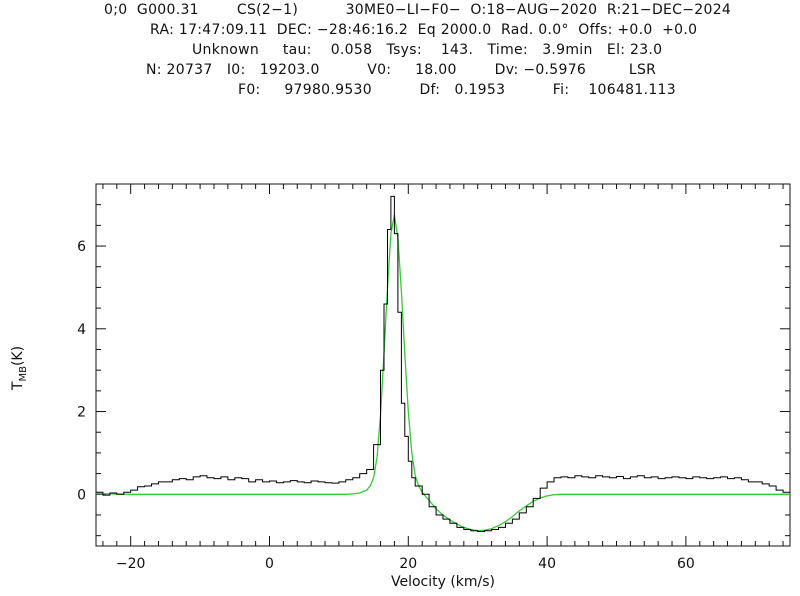  I want to click on x-tick-label: 40, so click(547, 564).